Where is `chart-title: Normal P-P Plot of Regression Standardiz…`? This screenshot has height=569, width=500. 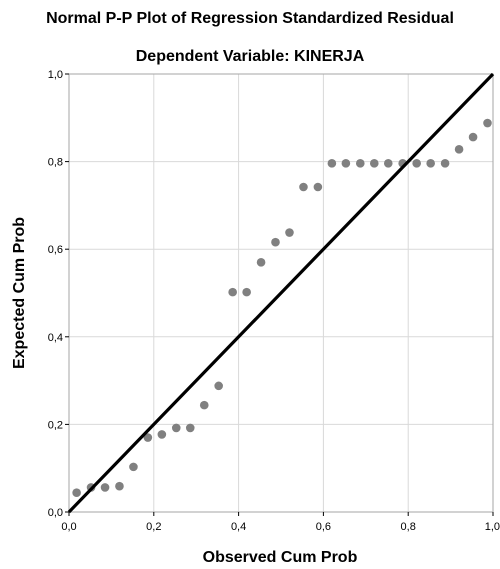 chart-title: Normal P-P Plot of Regression Standardiz… is located at coordinates (250, 18).